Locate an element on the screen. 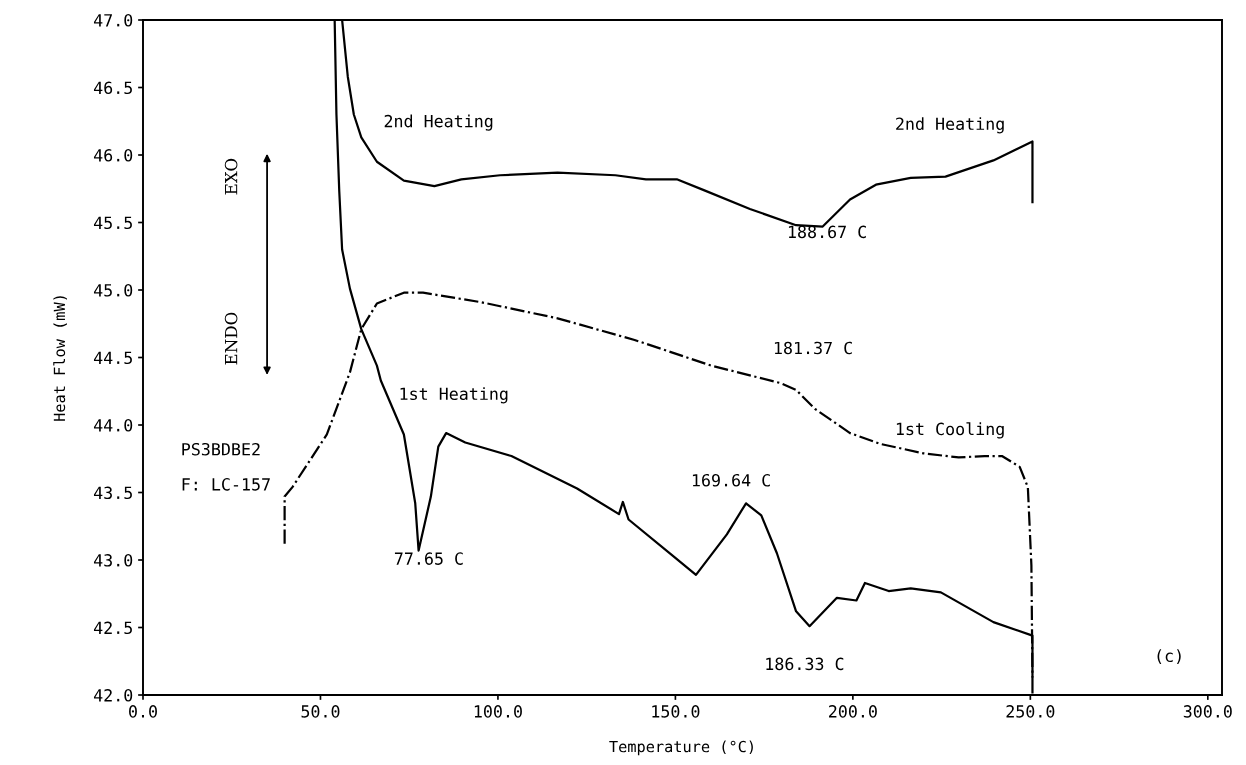 This screenshot has height=765, width=1246. y-tick-label: 46.5 is located at coordinates (112, 88).